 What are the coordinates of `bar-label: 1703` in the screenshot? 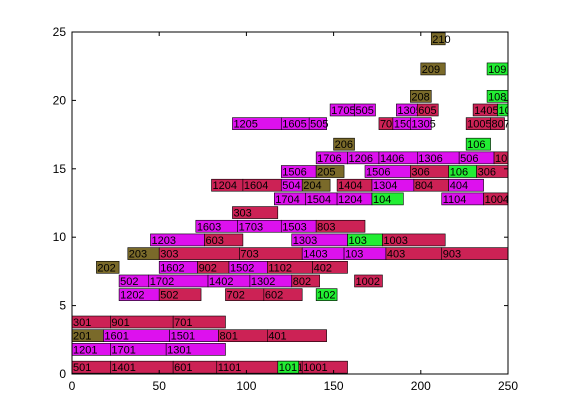 It's located at (251, 227).